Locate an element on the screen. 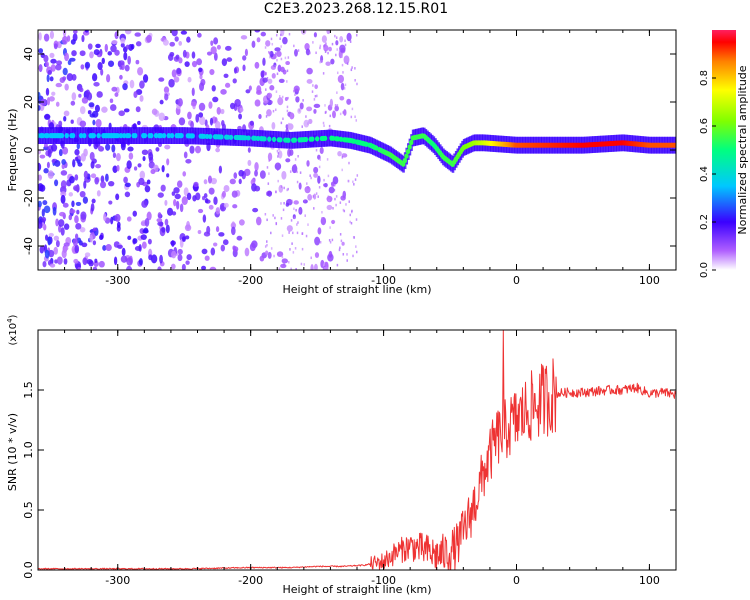 The height and width of the screenshot is (600, 750). x-tick-label: -300 is located at coordinates (117, 280).